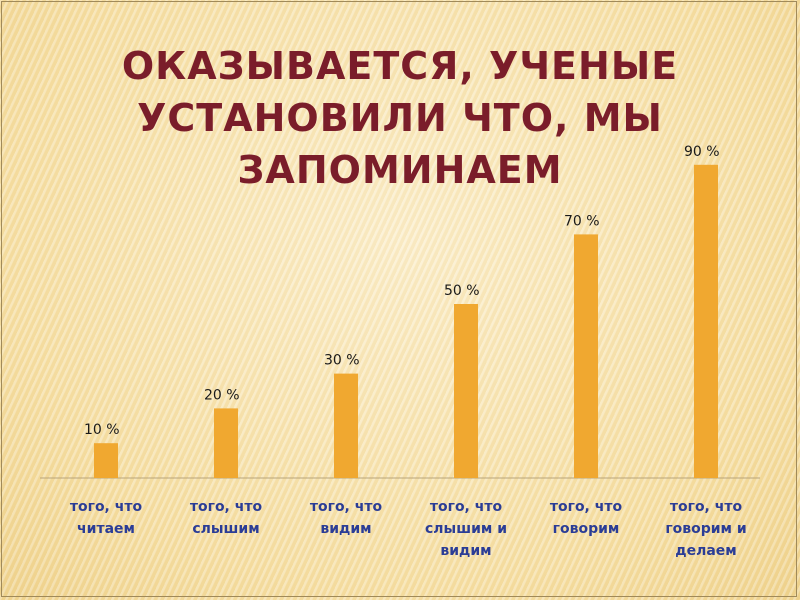 Image resolution: width=800 pixels, height=600 pixels. Describe the element at coordinates (702, 152) in the screenshot. I see `data-label-6: 90 %` at that location.